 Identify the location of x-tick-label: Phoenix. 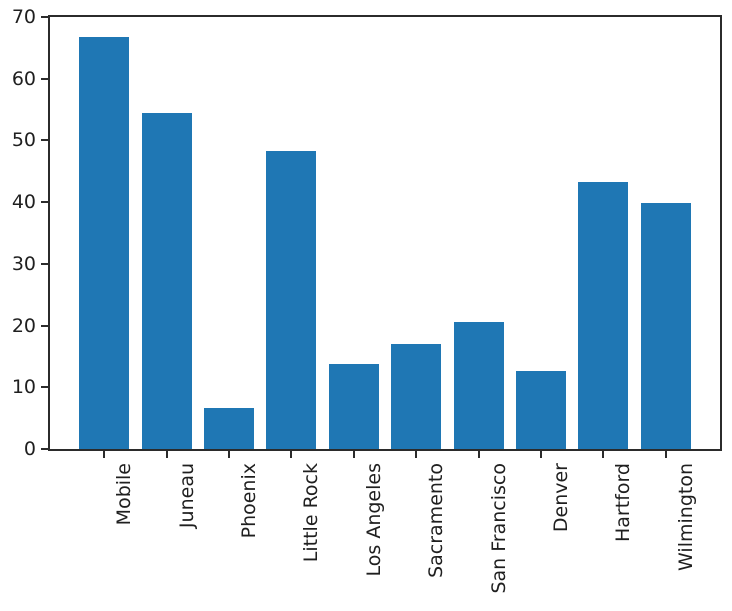
(249, 501).